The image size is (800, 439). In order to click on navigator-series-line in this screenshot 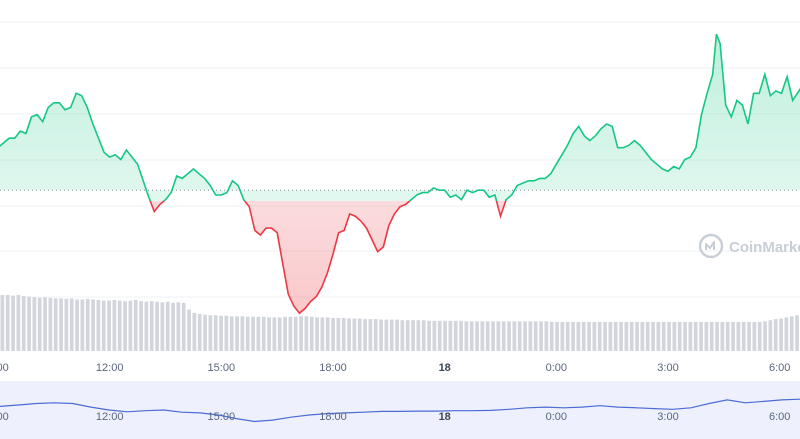, I will do `click(400, 410)`.